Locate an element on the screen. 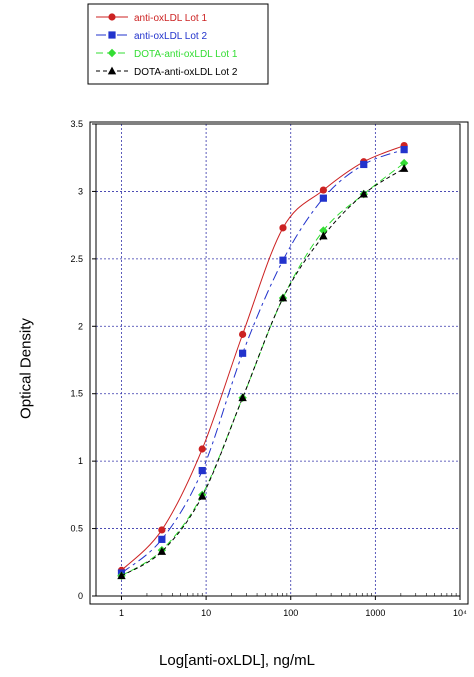  y-tick-label: 1.5 is located at coordinates (76, 394).